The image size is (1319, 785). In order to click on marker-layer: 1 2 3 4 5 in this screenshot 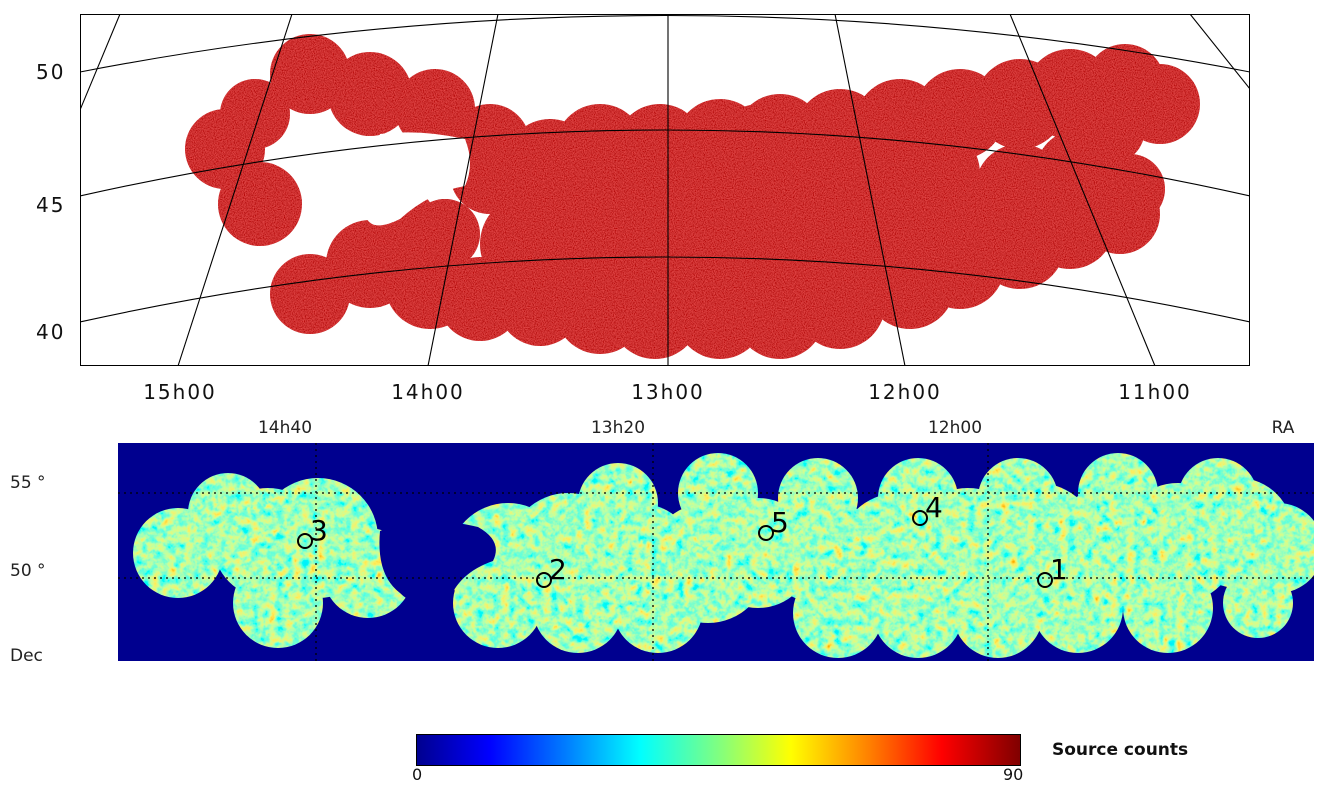, I will do `click(682, 539)`.